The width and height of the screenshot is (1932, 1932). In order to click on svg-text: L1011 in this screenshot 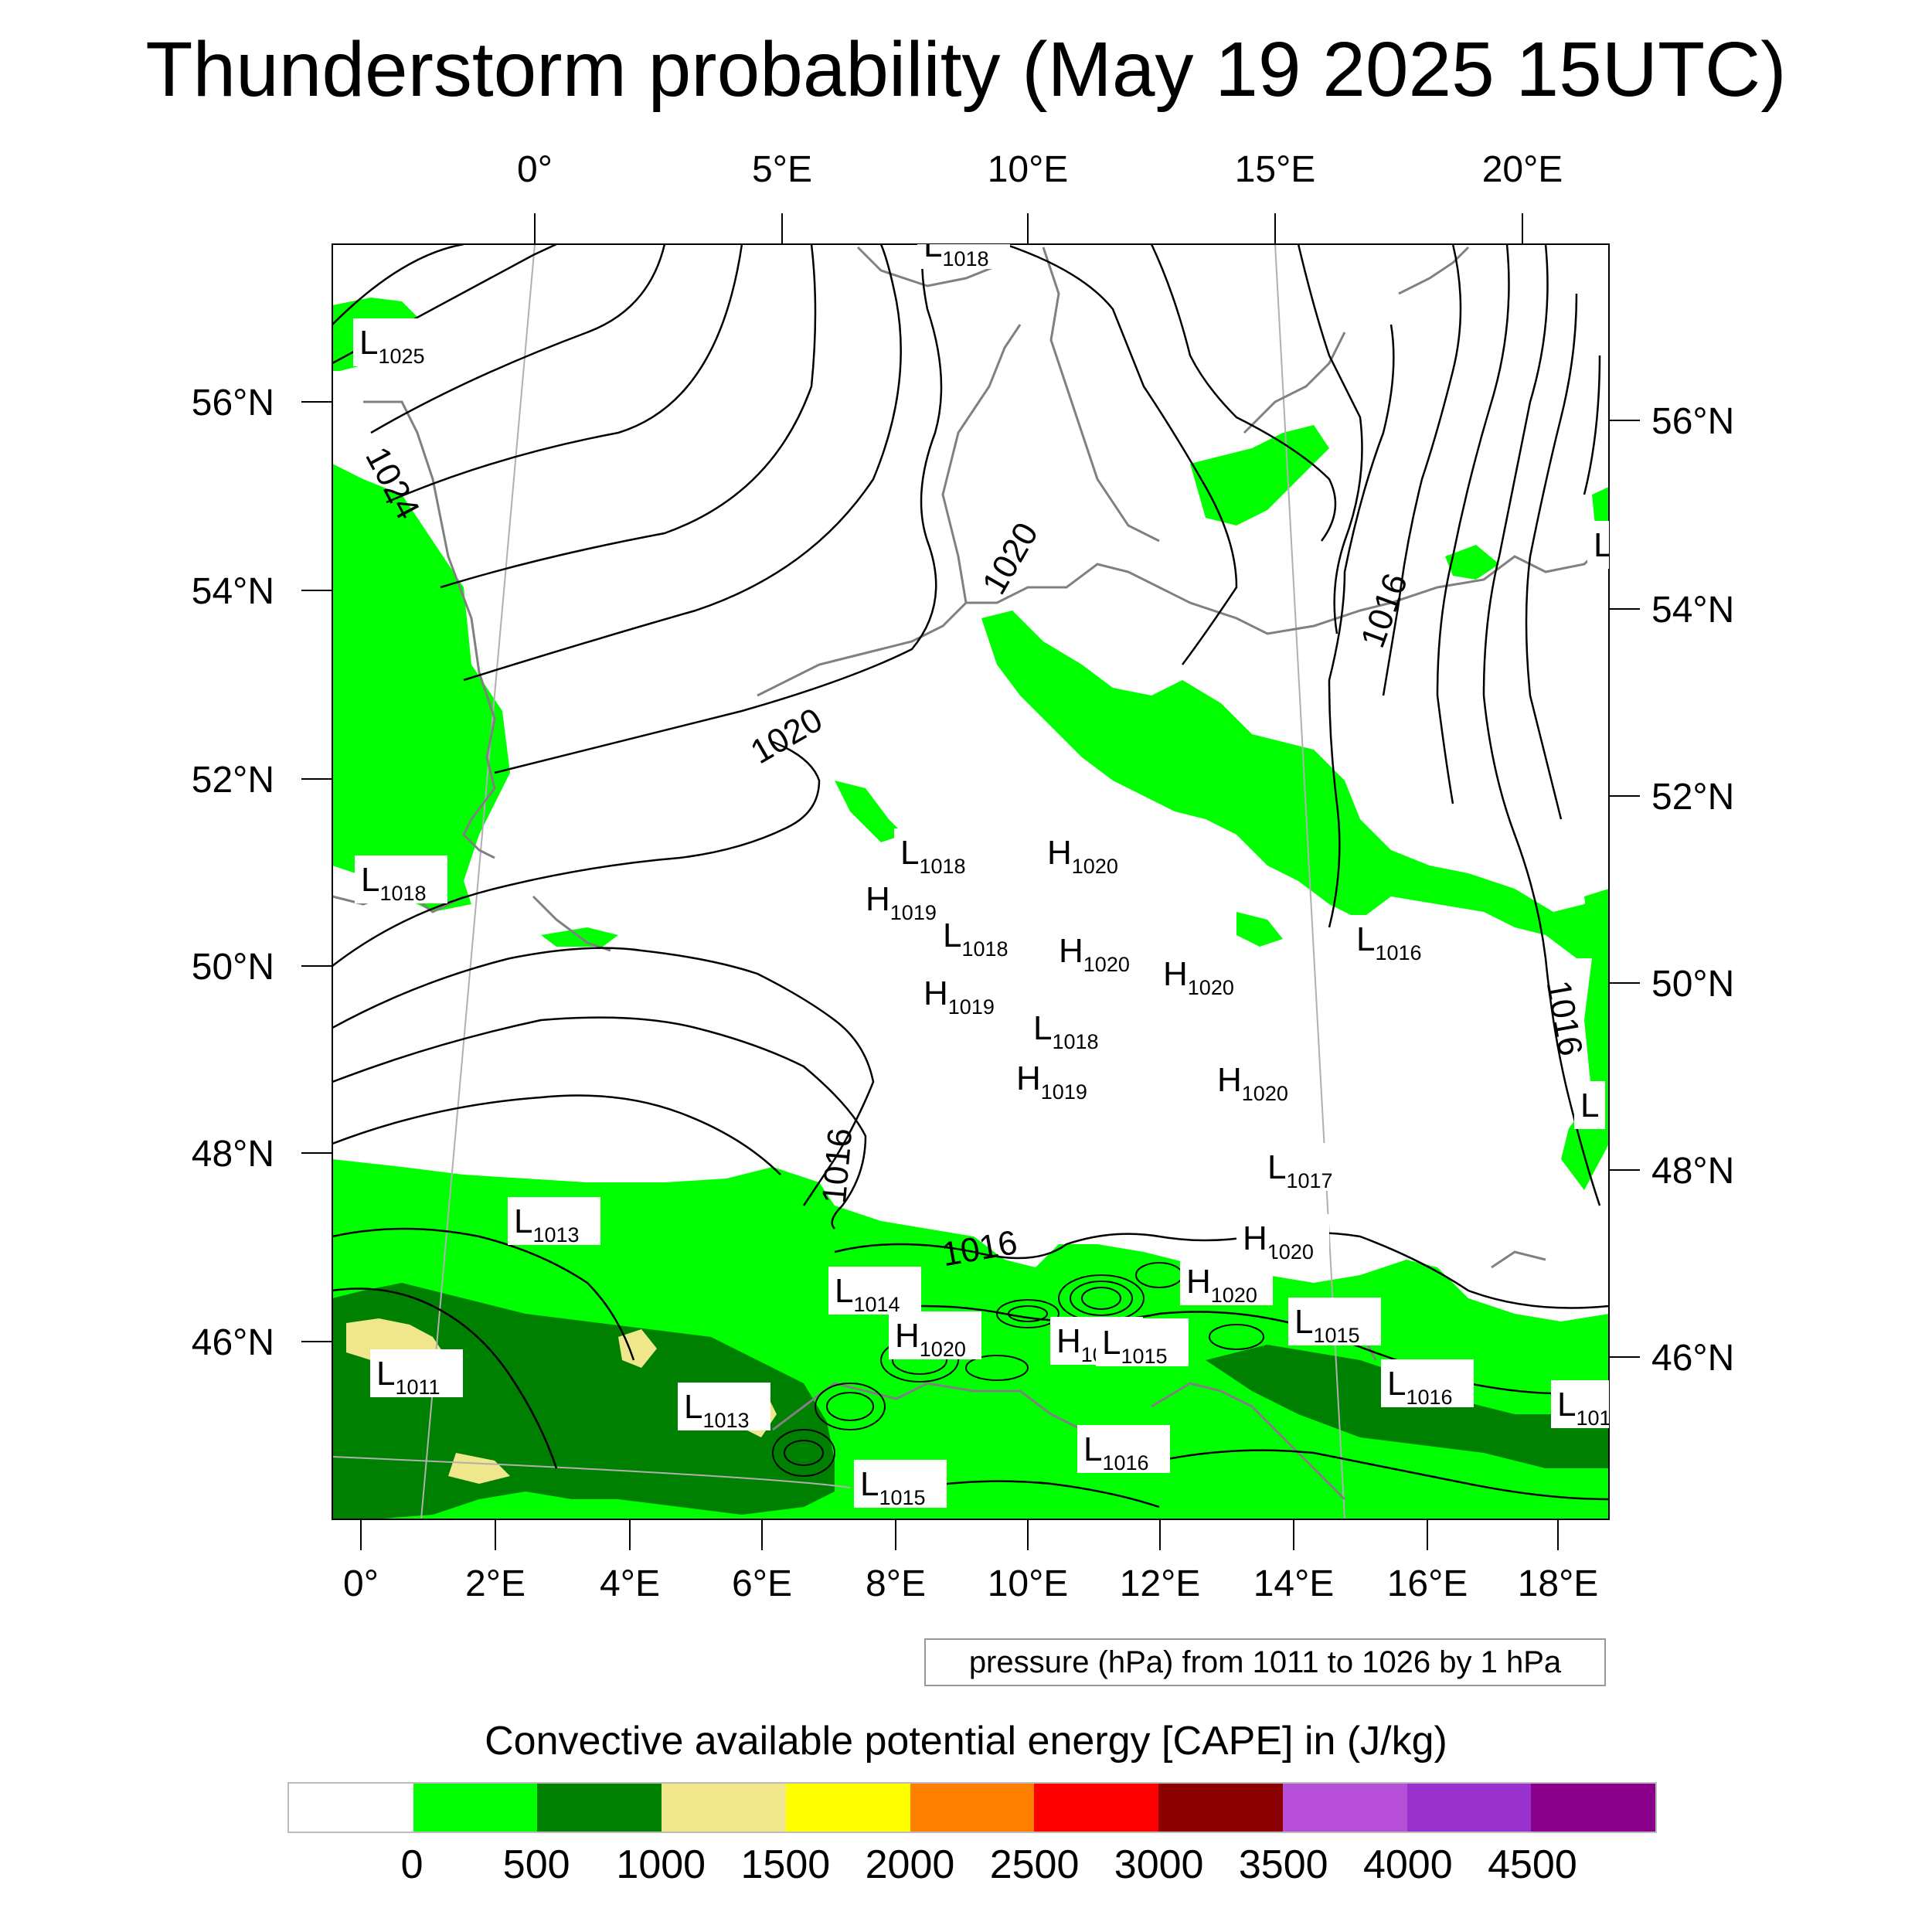, I will do `click(408, 1377)`.